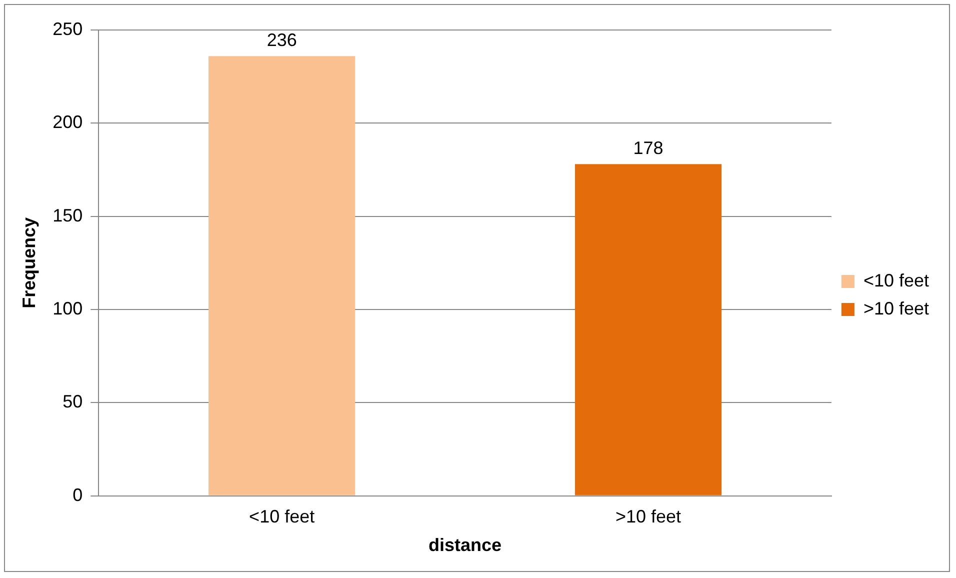 The height and width of the screenshot is (578, 956). I want to click on y-axis-title: Frequency, so click(28, 262).